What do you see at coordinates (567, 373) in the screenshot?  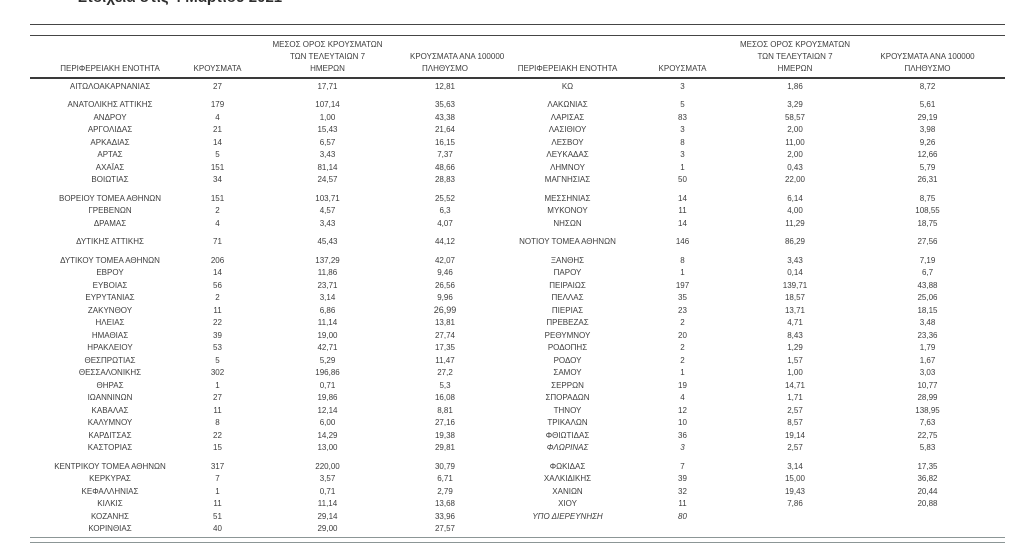 I see `region-name-cell: ΣΑΜΟΥ` at bounding box center [567, 373].